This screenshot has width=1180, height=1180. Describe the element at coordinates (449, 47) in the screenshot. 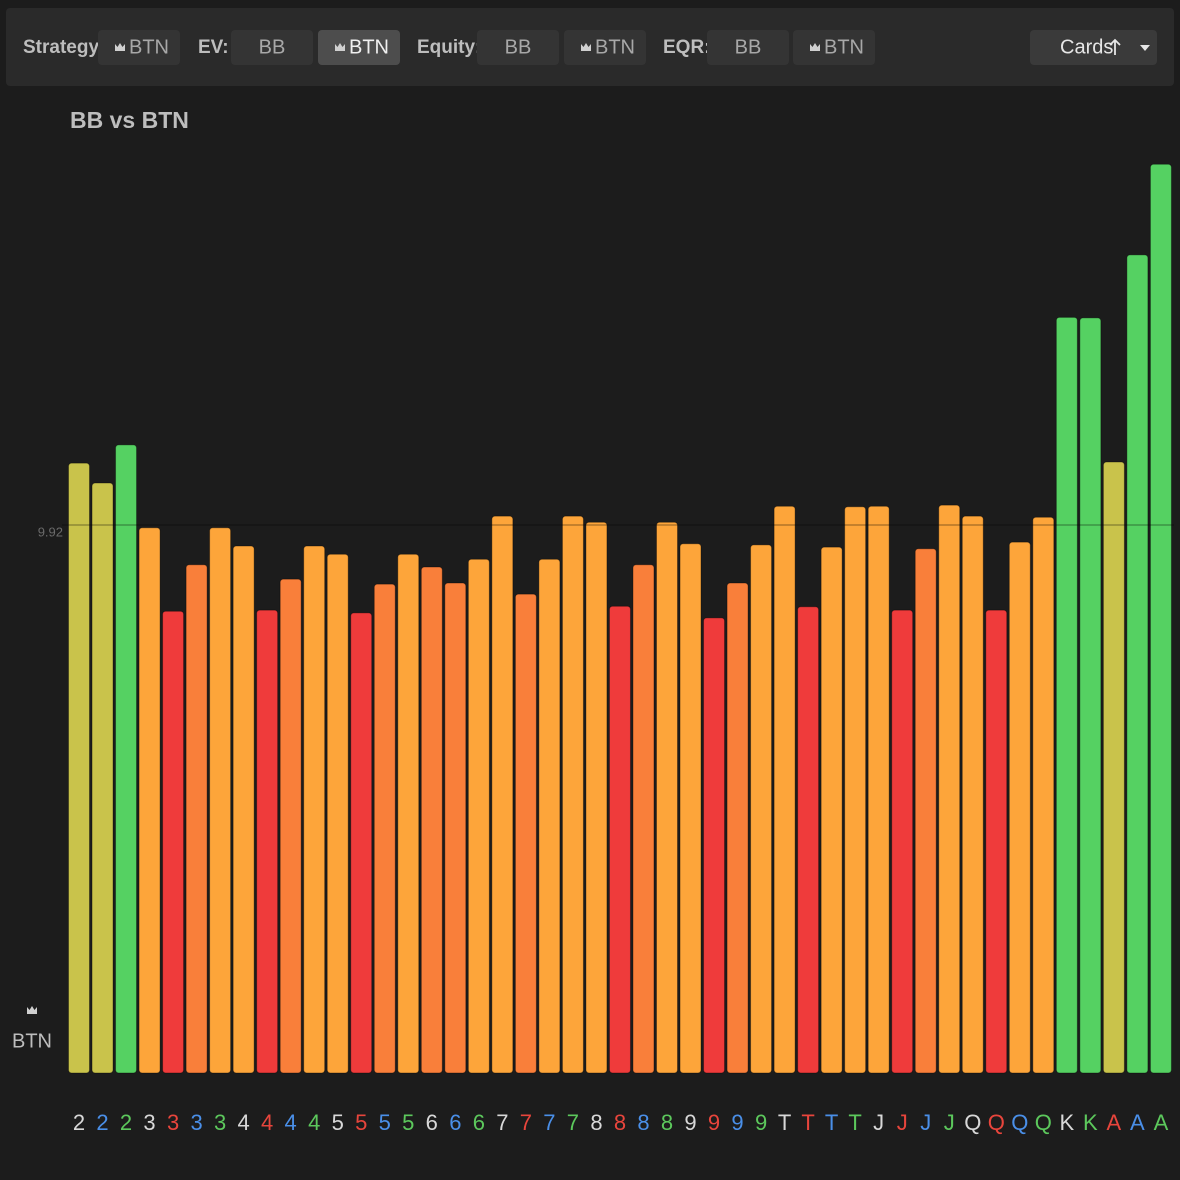

I see `group-label: Equity:` at that location.